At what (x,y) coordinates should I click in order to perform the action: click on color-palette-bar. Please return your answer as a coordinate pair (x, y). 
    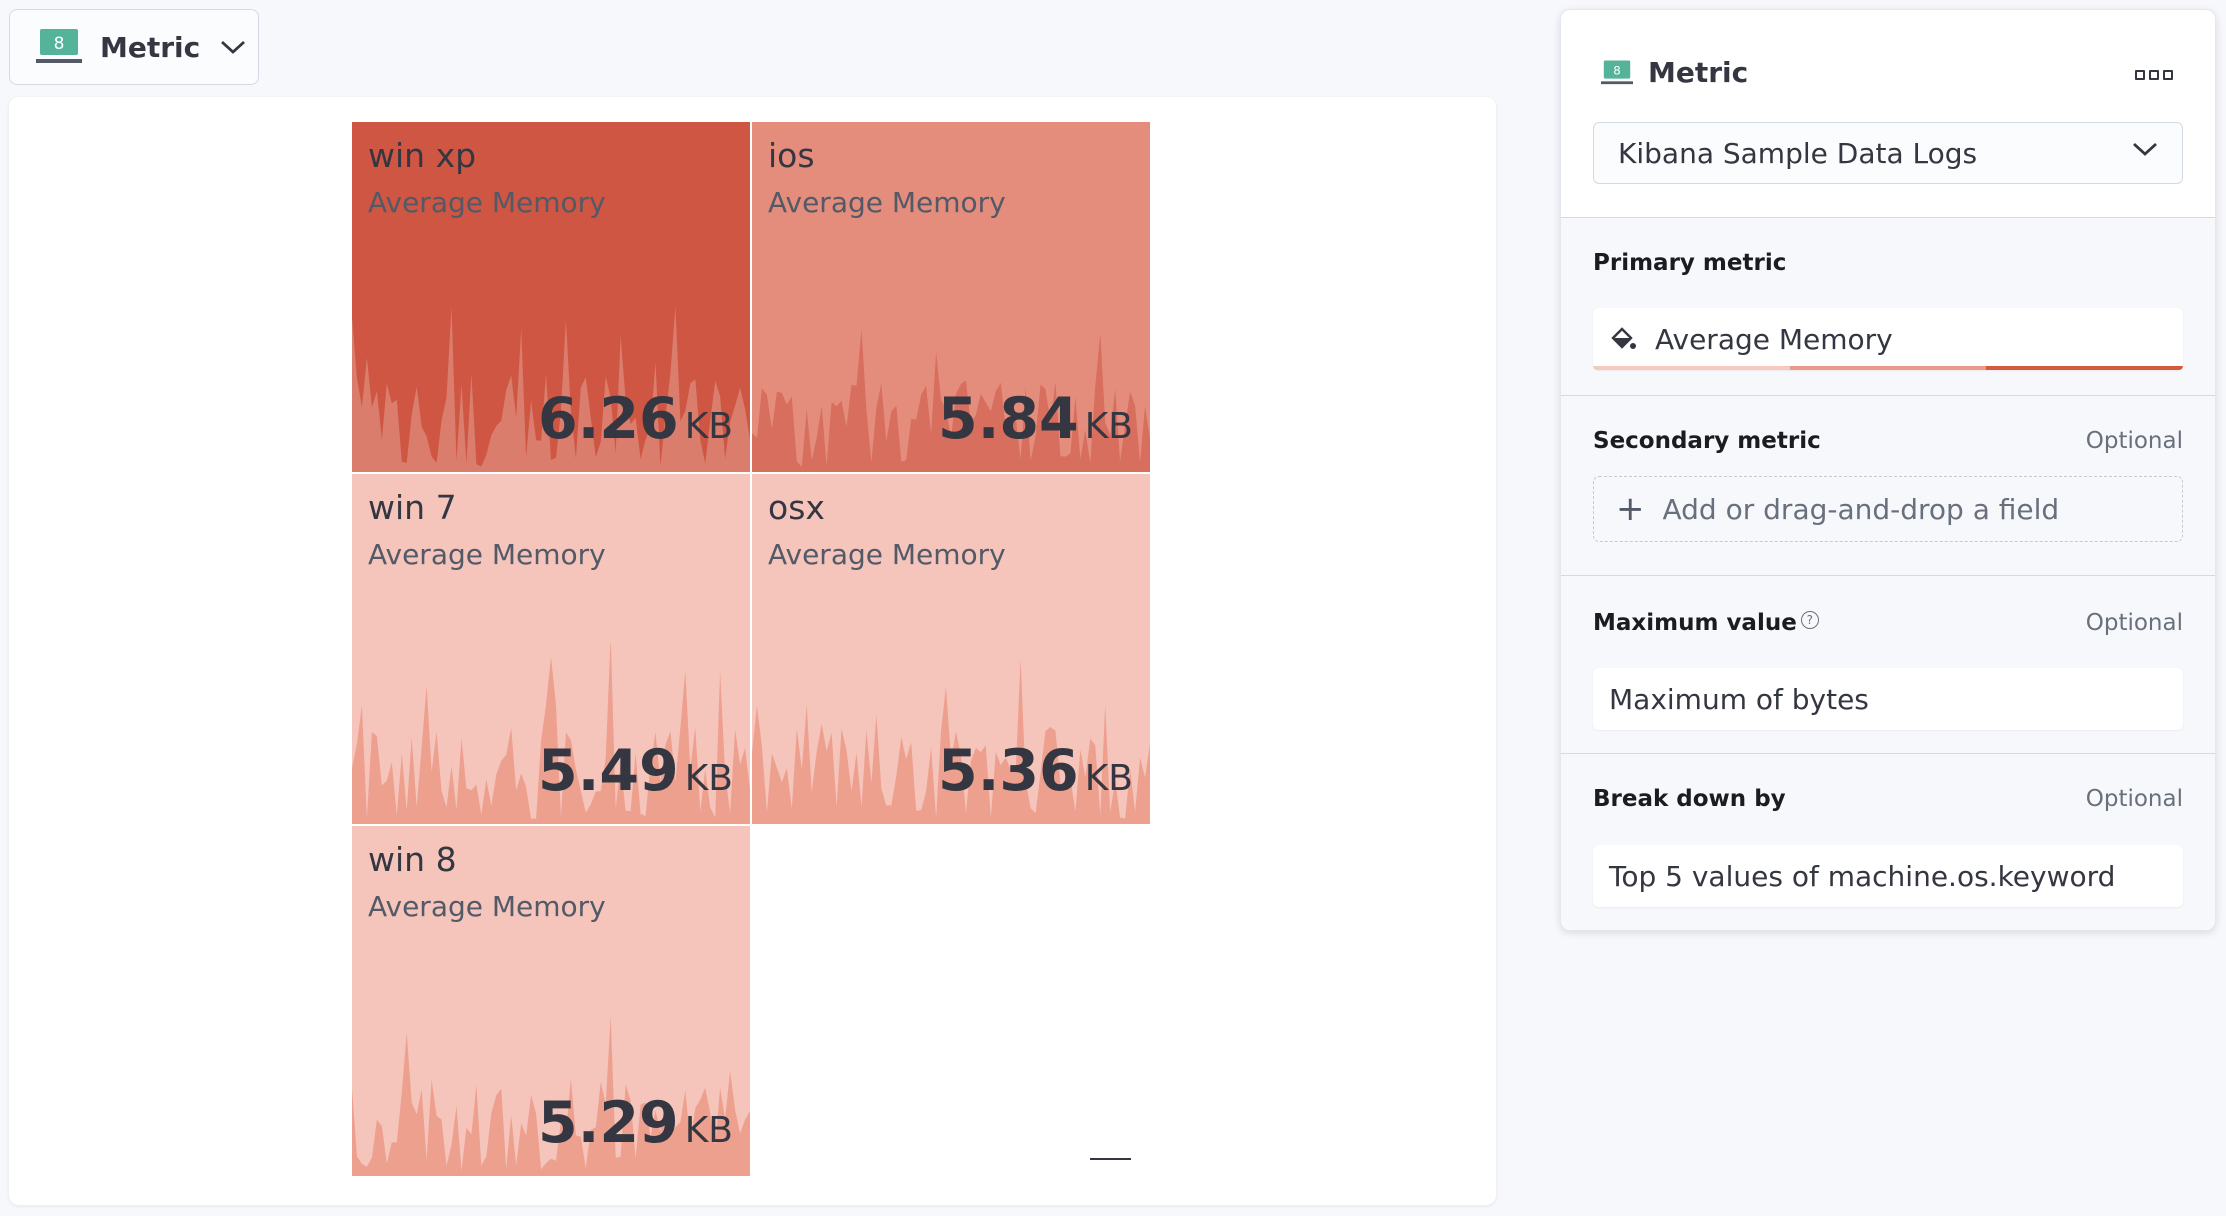
    Looking at the image, I should click on (1888, 368).